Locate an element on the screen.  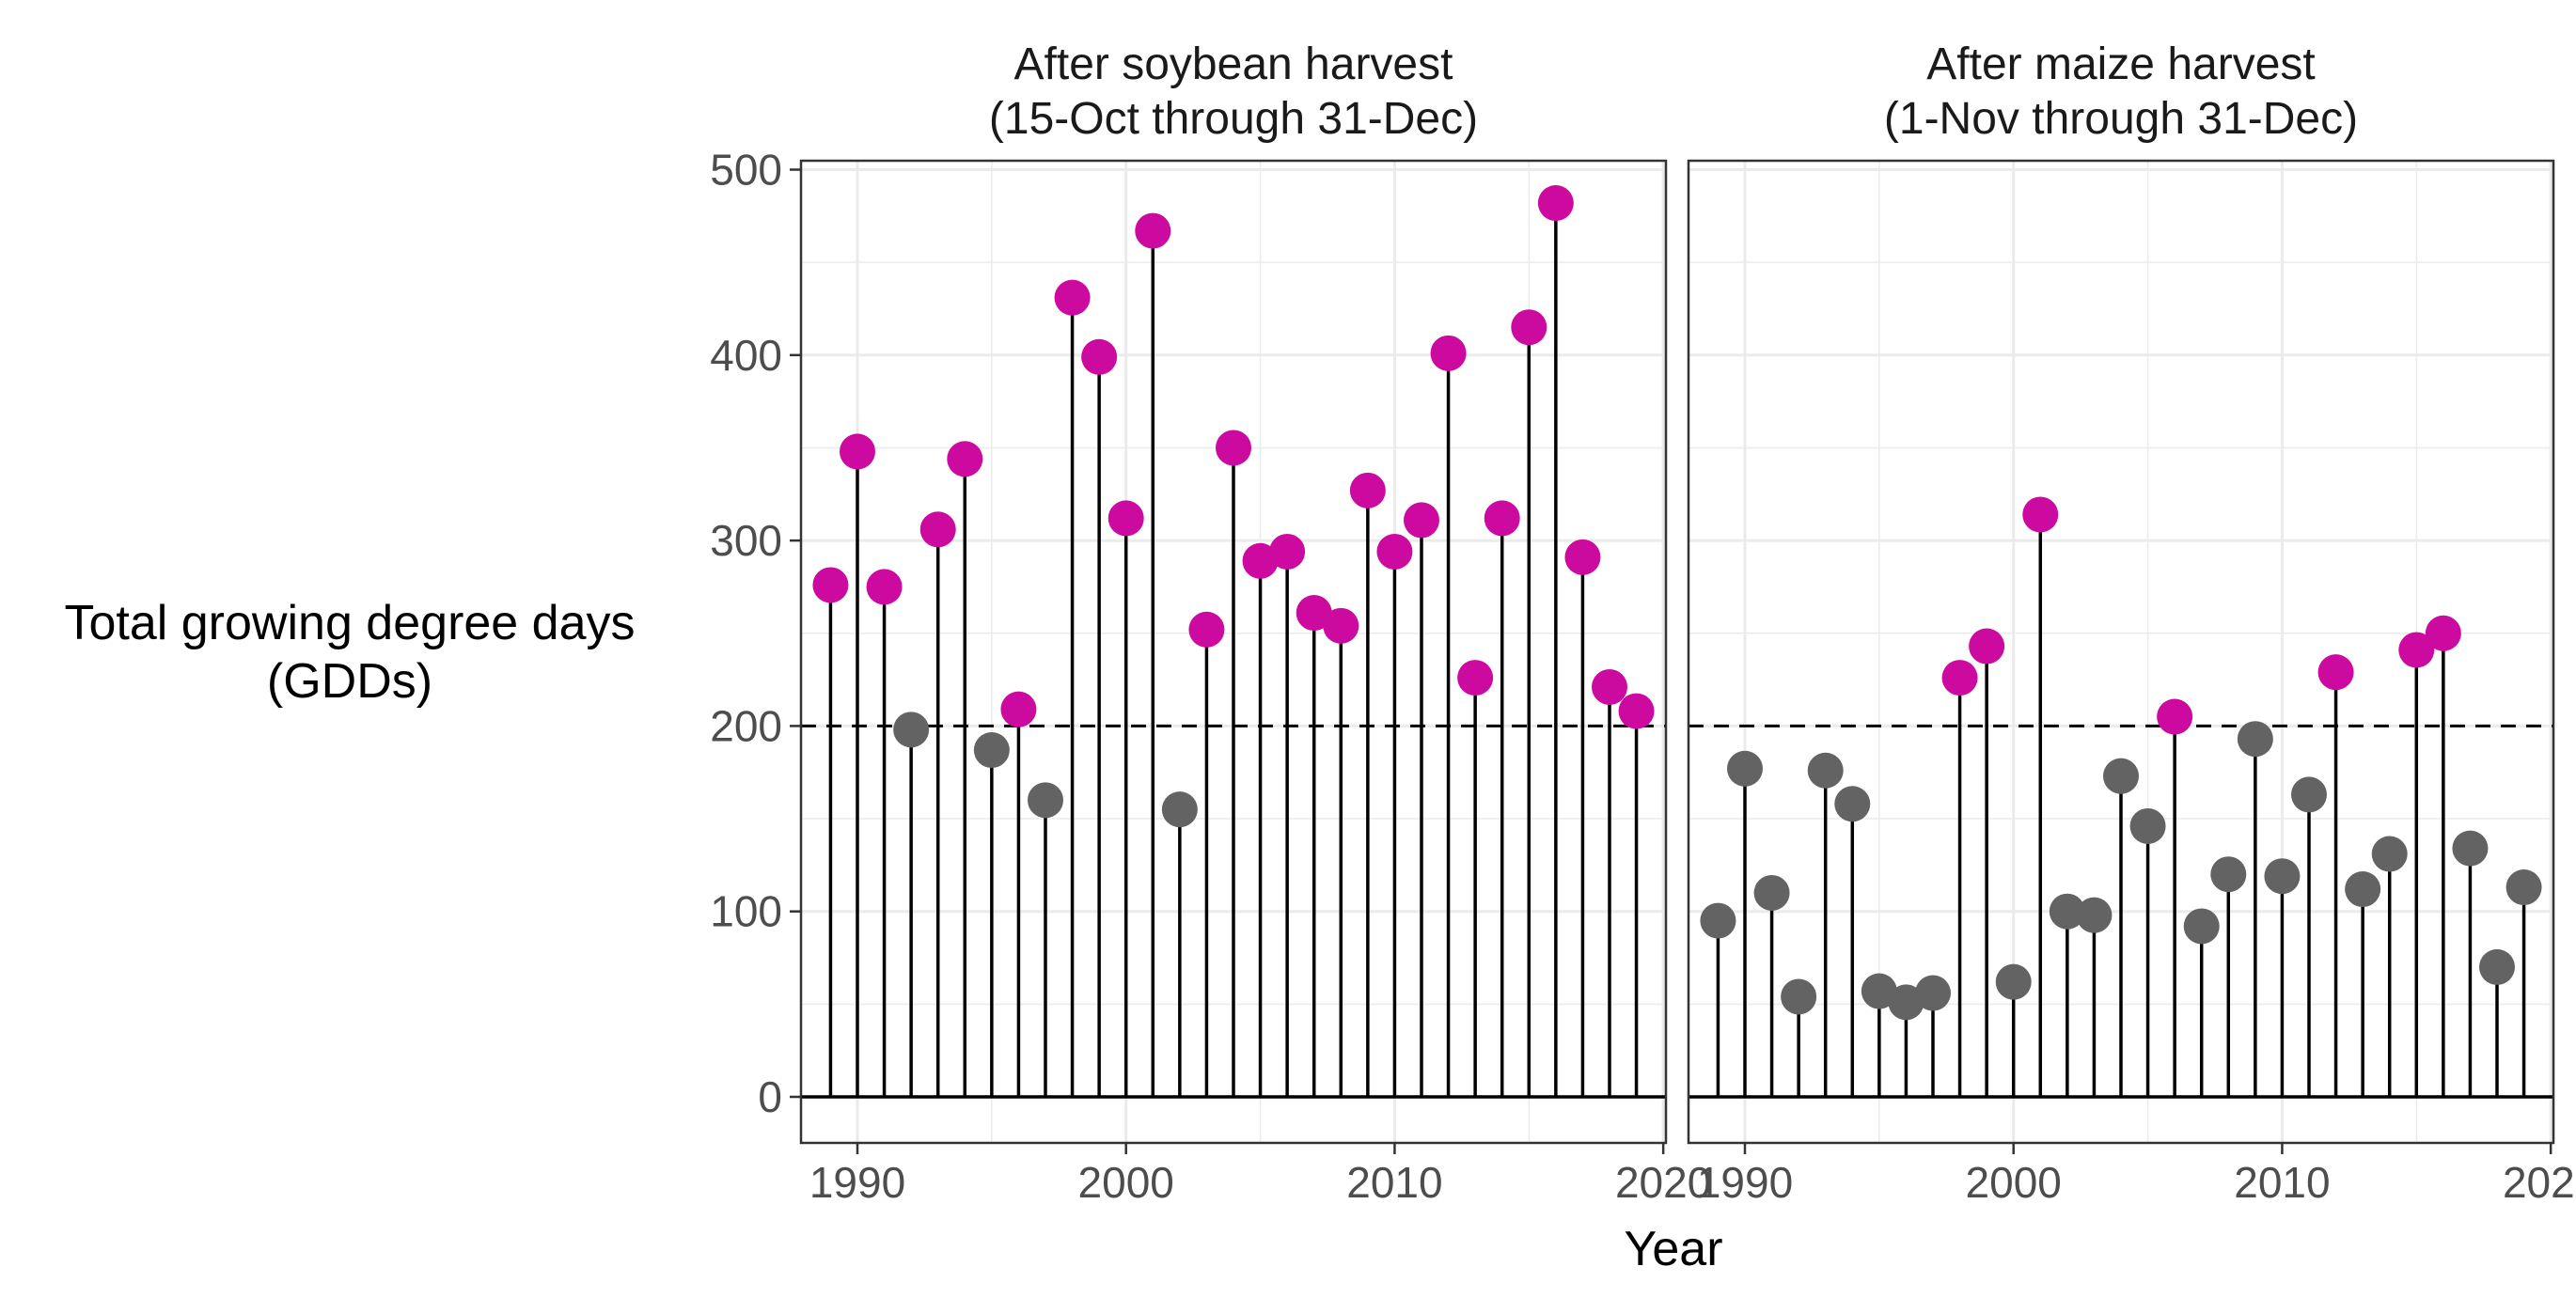
panel-title-line-1: After soybean harvest is located at coordinates (1234, 64).